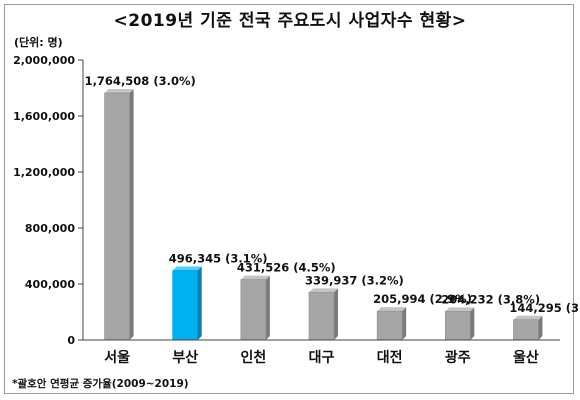 The width and height of the screenshot is (580, 400). I want to click on data-label: 431,526 (4.5%), so click(286, 268).